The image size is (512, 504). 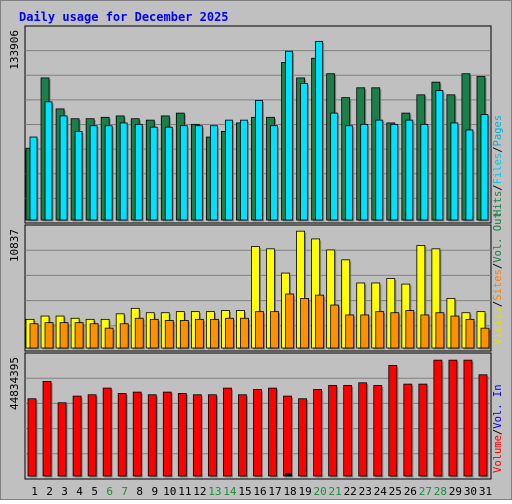 I want to click on day-label: 6, so click(x=109, y=491).